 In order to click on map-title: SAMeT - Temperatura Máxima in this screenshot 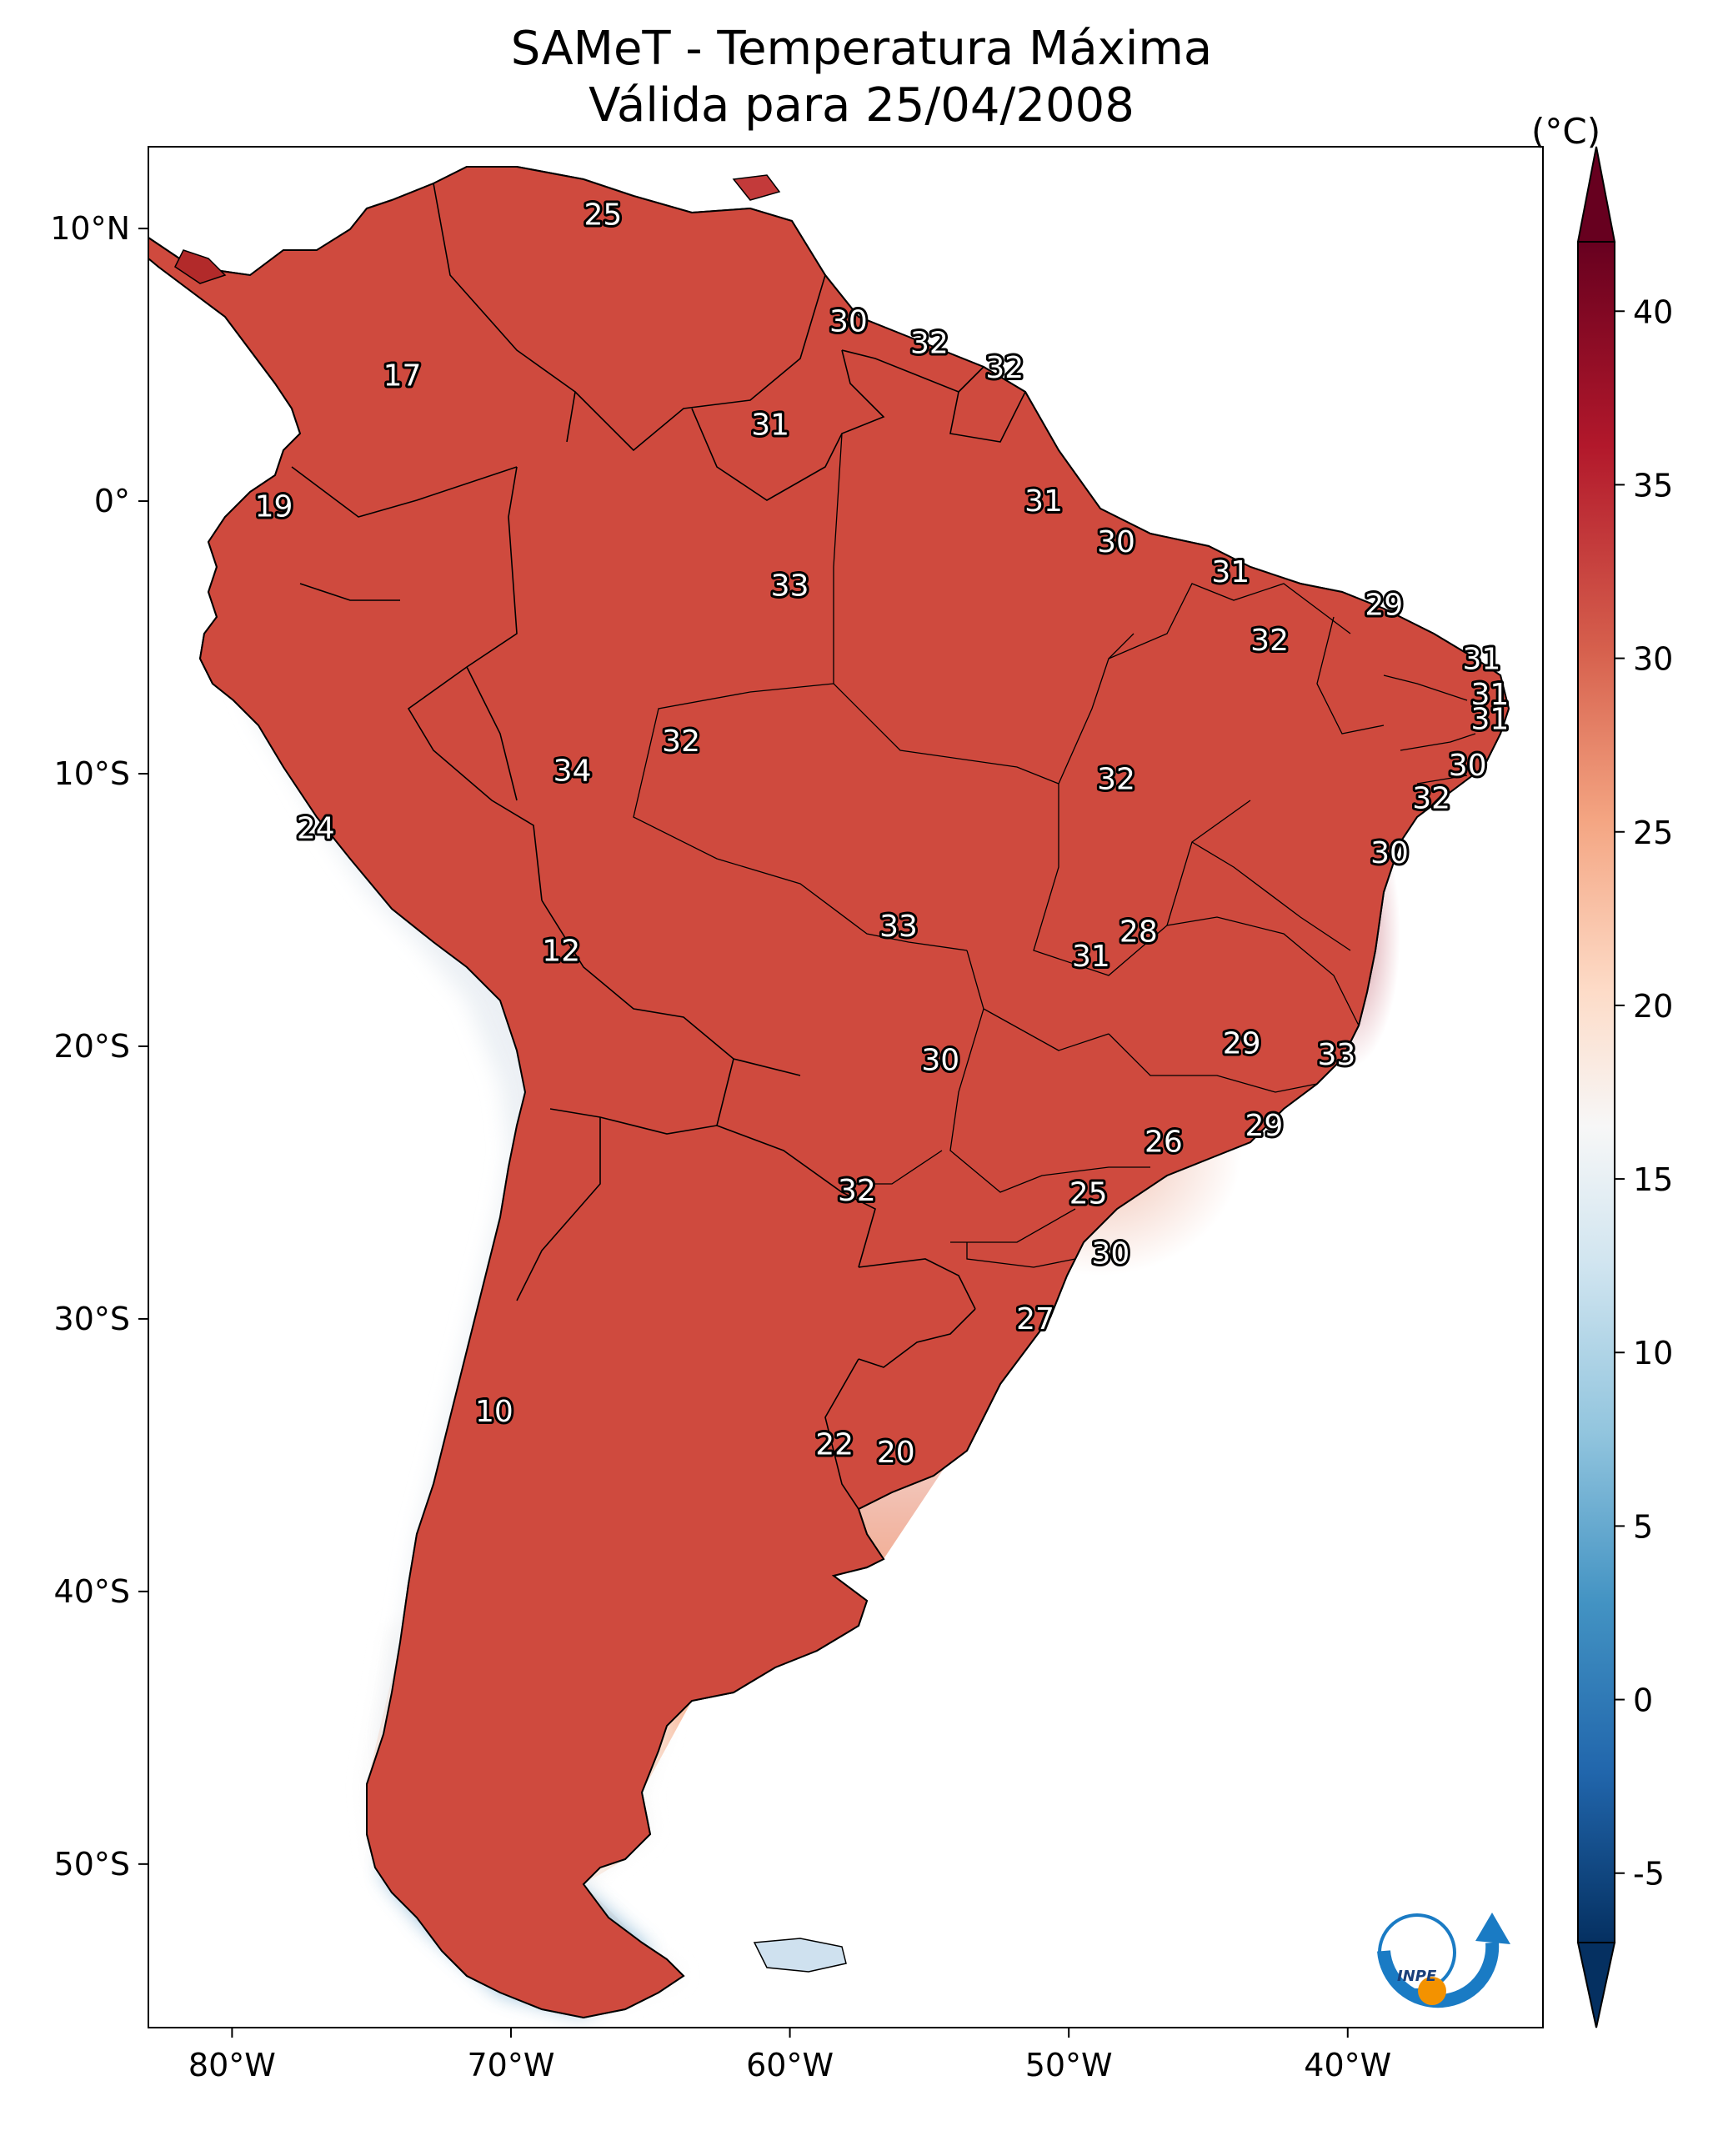, I will do `click(861, 49)`.